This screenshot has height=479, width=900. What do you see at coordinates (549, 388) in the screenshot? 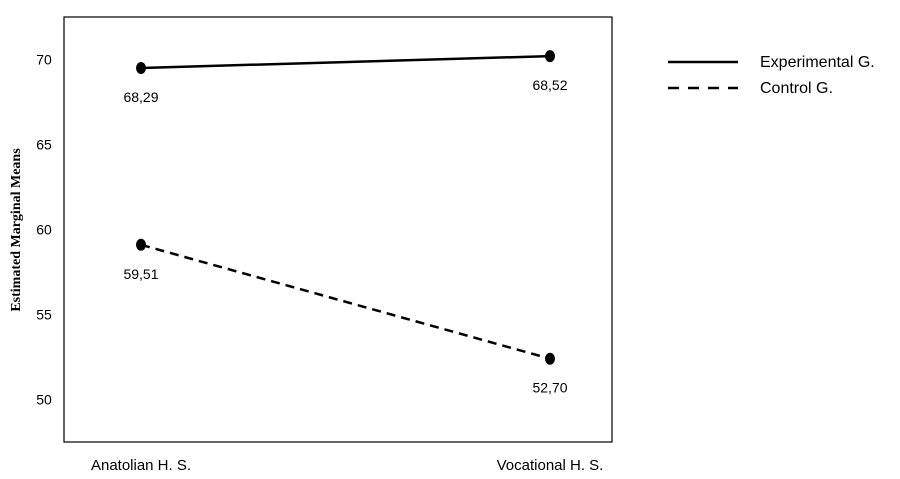
I see `data-label: 52,70` at bounding box center [549, 388].